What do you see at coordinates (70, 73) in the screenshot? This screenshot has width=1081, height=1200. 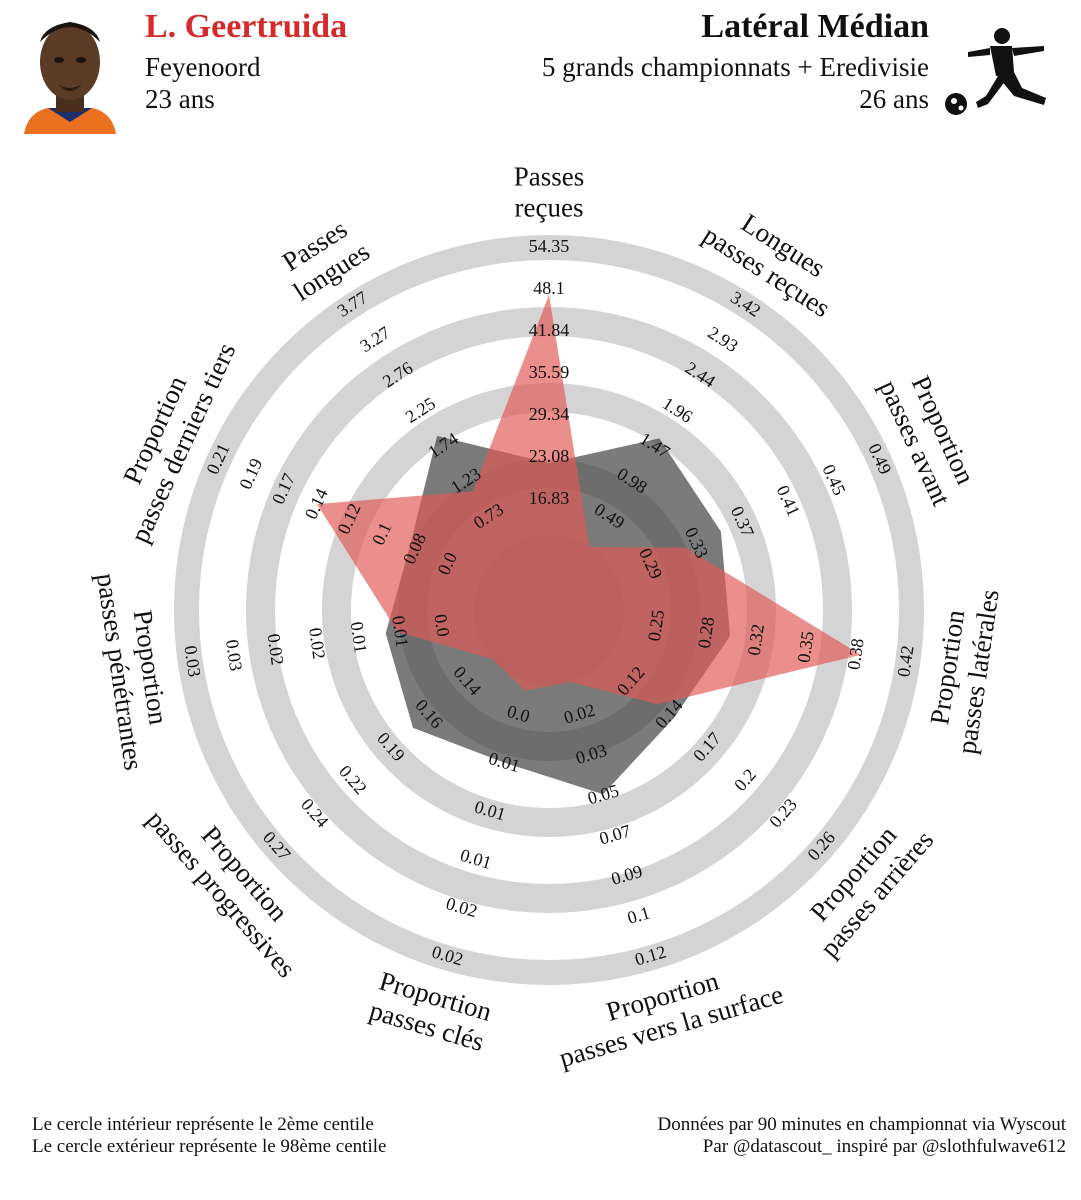 I see `player-photo-icon` at bounding box center [70, 73].